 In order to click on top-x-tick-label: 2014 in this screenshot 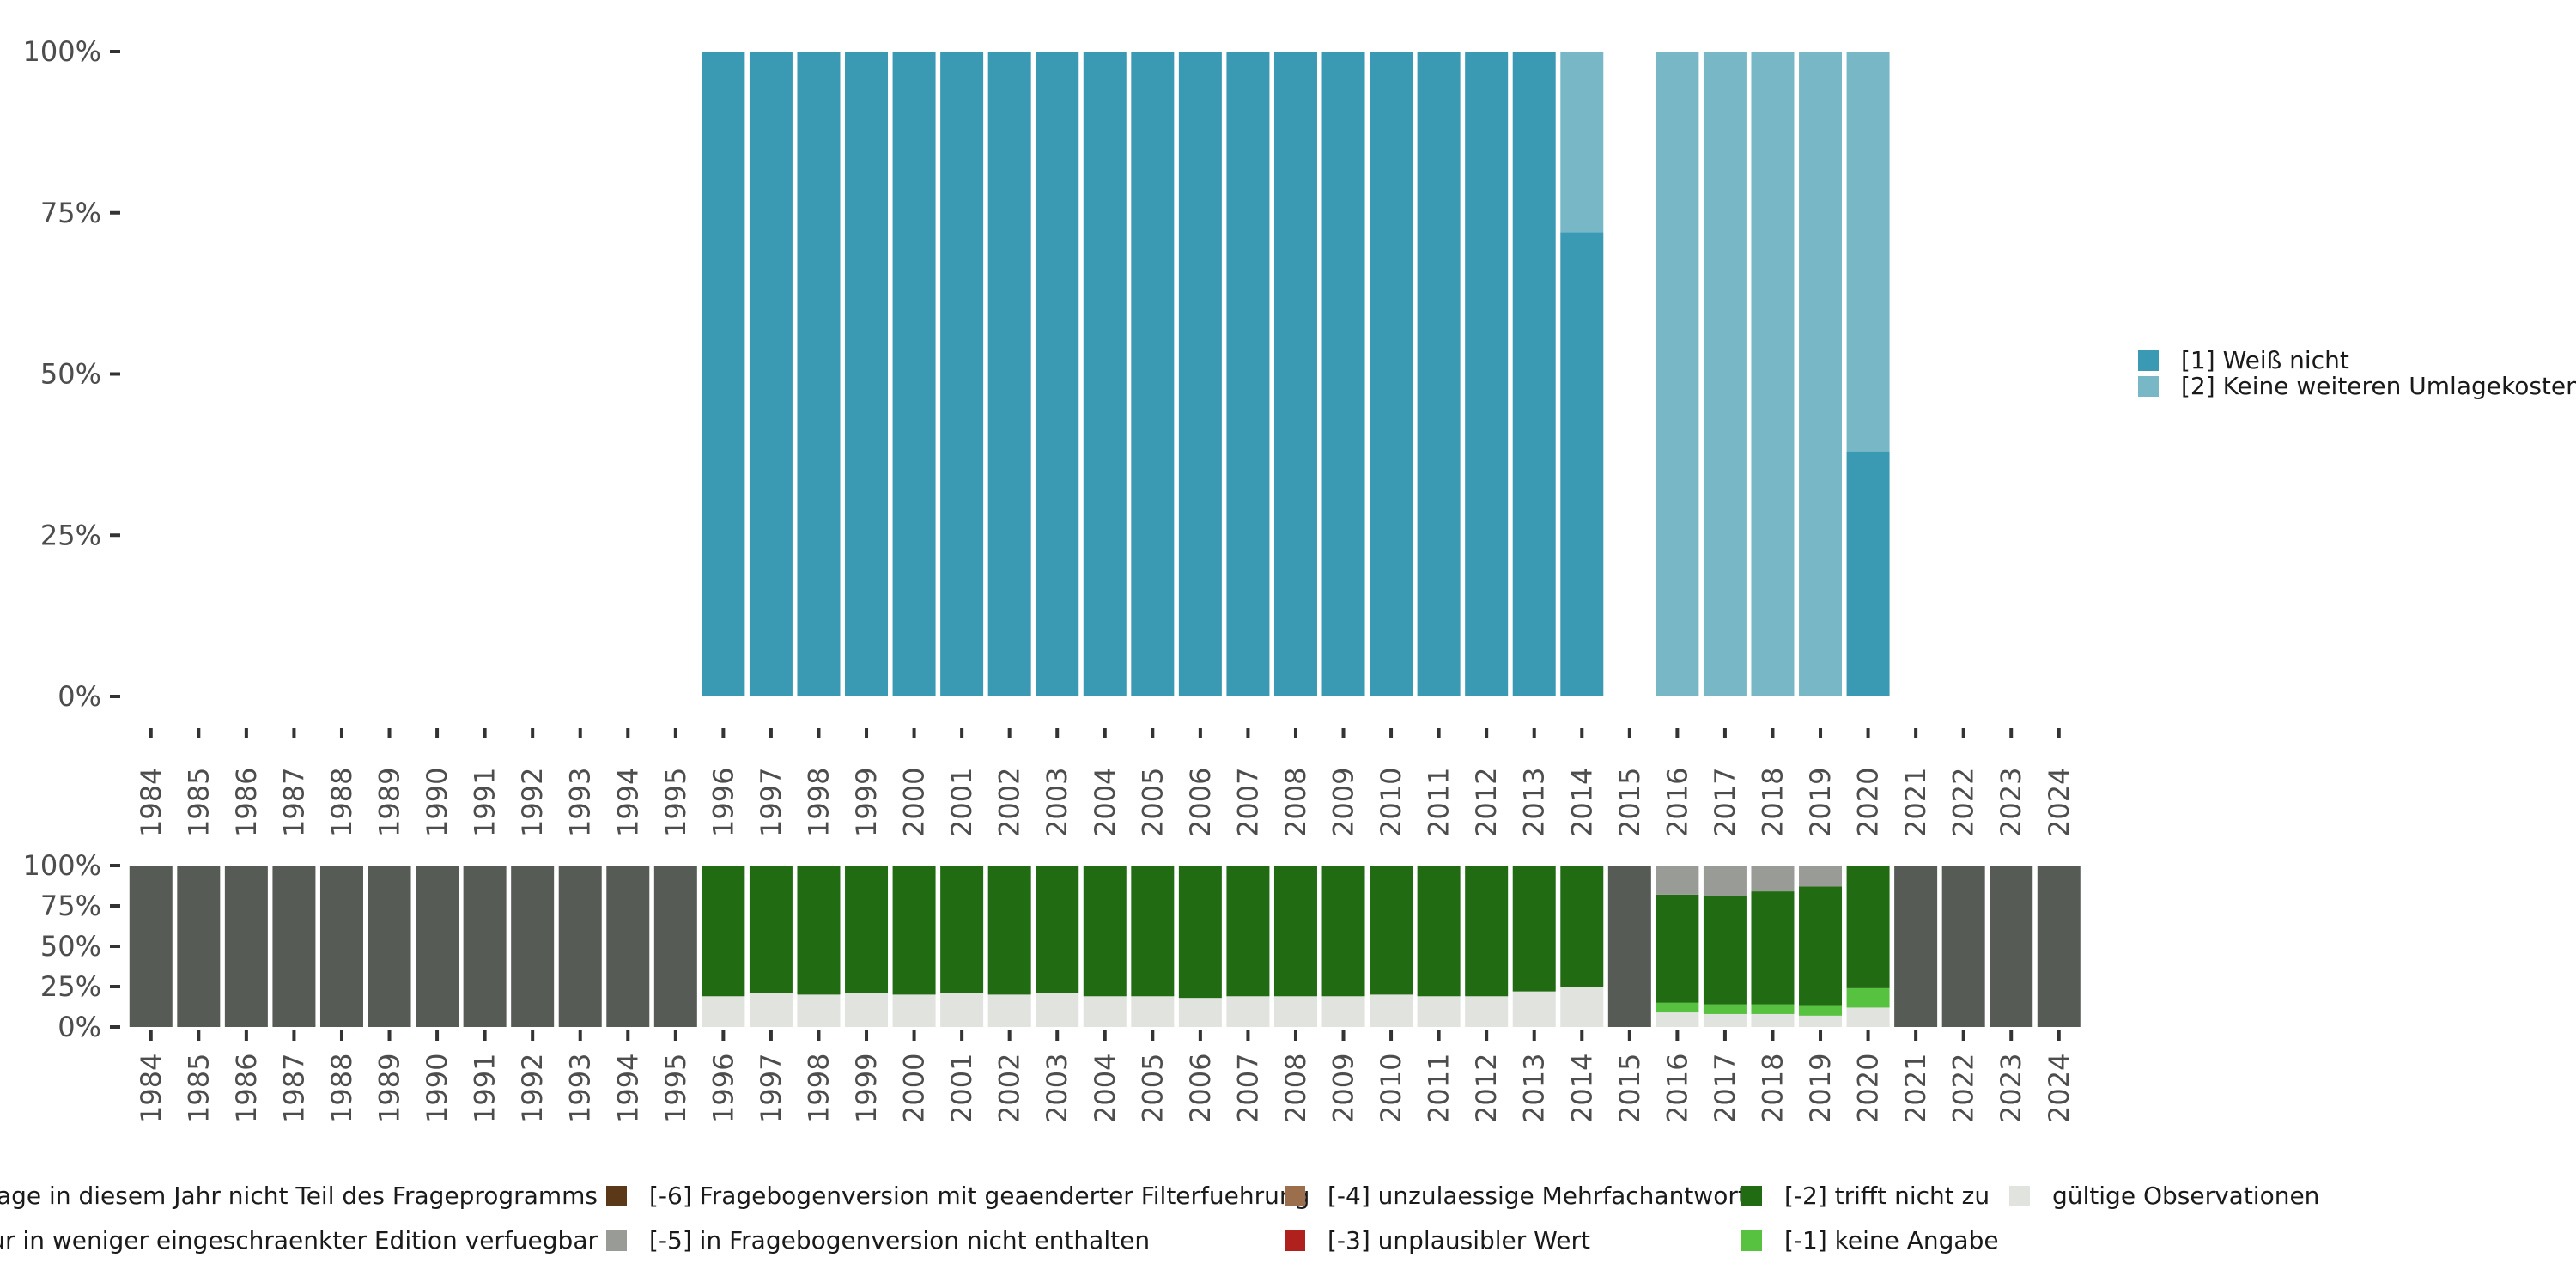, I will do `click(1581, 802)`.